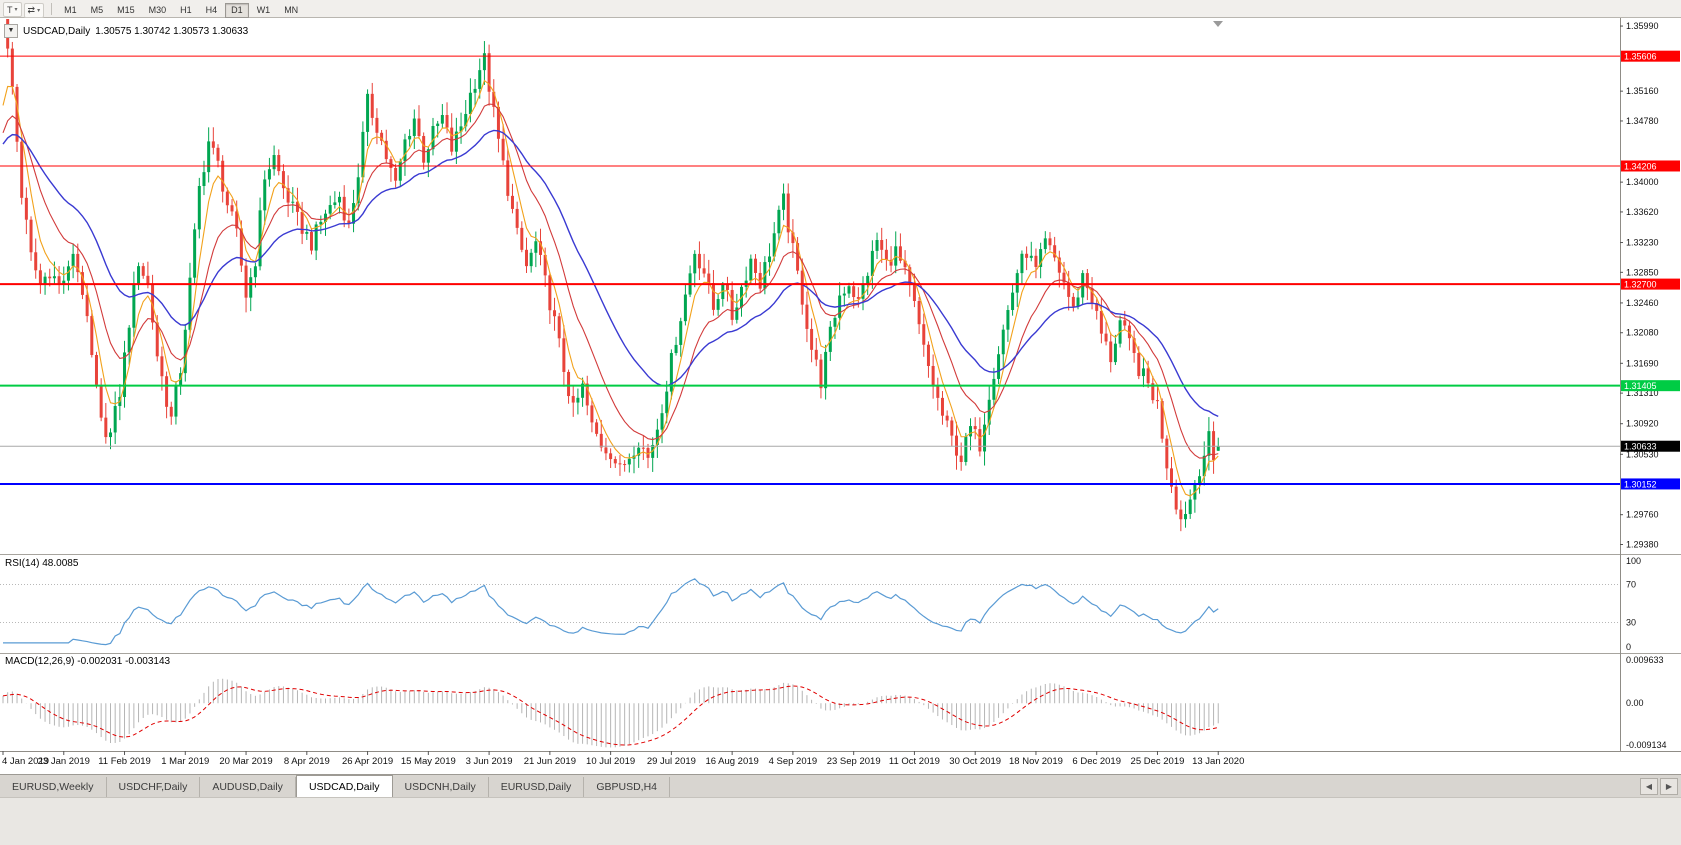  I want to click on rsi-axis-label: 100, so click(1633, 561).